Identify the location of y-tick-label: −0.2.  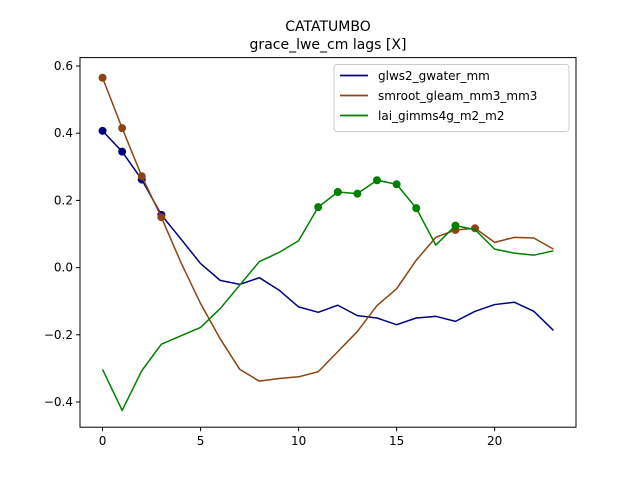
(58, 335).